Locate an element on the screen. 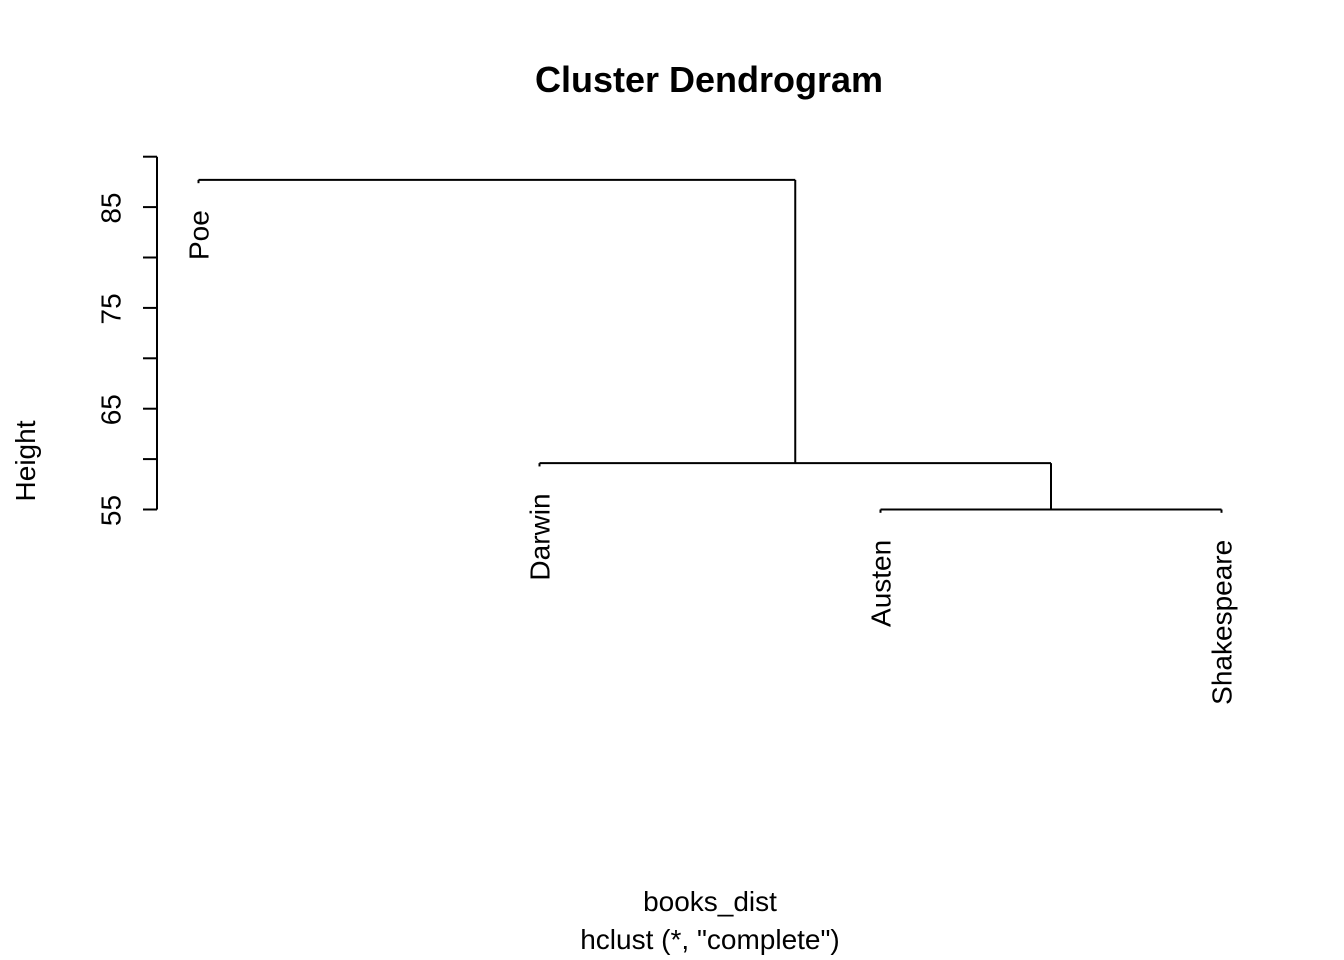 This screenshot has width=1344, height=960. leaf-label-poe: Poe is located at coordinates (199, 235).